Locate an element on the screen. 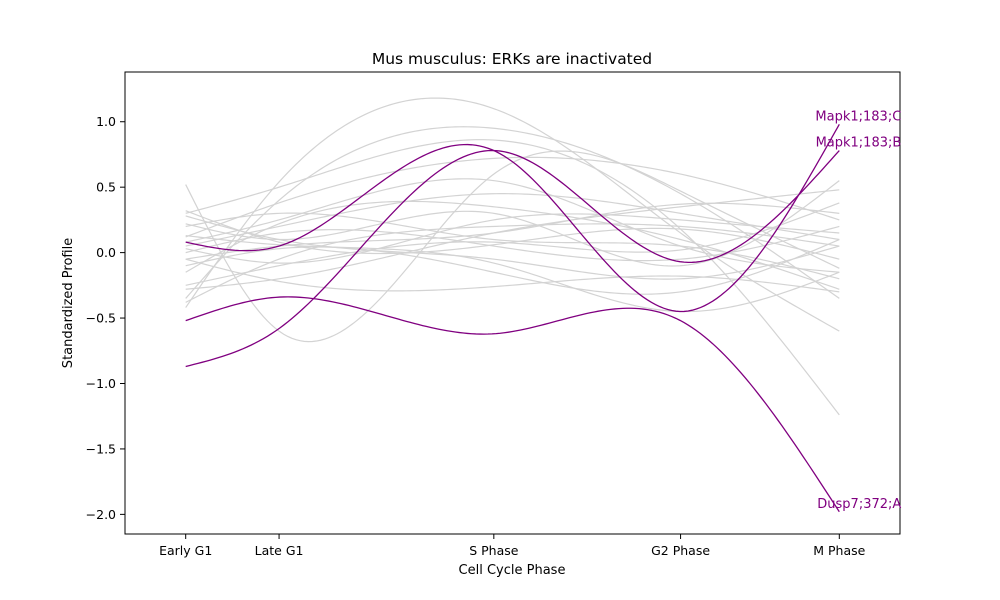 This screenshot has width=1000, height=600. y-axis-ticks: 1.0 0.5 0.0 −0.5 −1.0 −1.5 −2.0 is located at coordinates (105, 318).